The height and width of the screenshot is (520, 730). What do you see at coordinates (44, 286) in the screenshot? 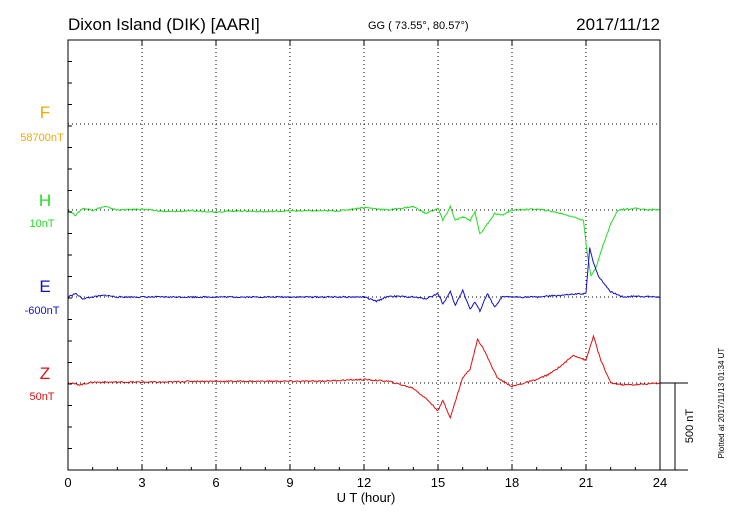
I see `channel-name-e: E` at bounding box center [44, 286].